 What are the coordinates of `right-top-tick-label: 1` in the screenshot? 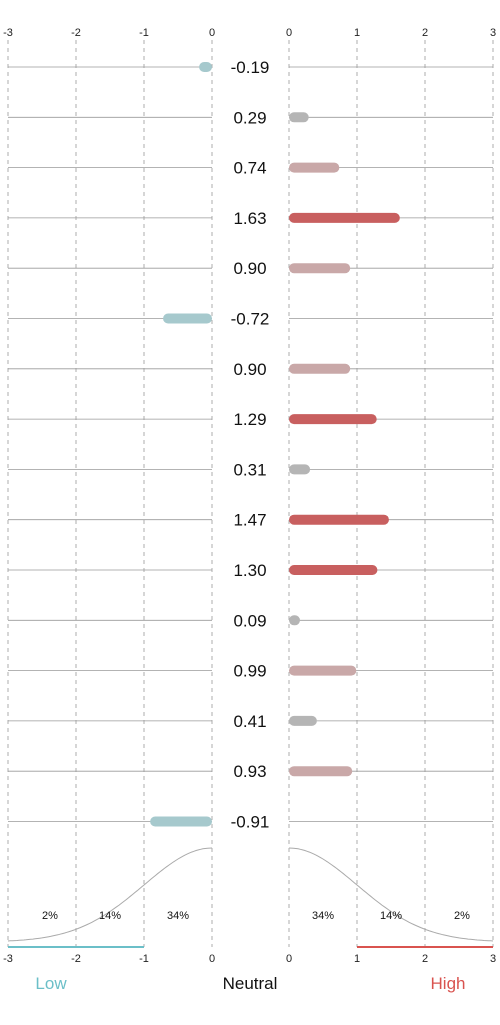 It's located at (357, 33).